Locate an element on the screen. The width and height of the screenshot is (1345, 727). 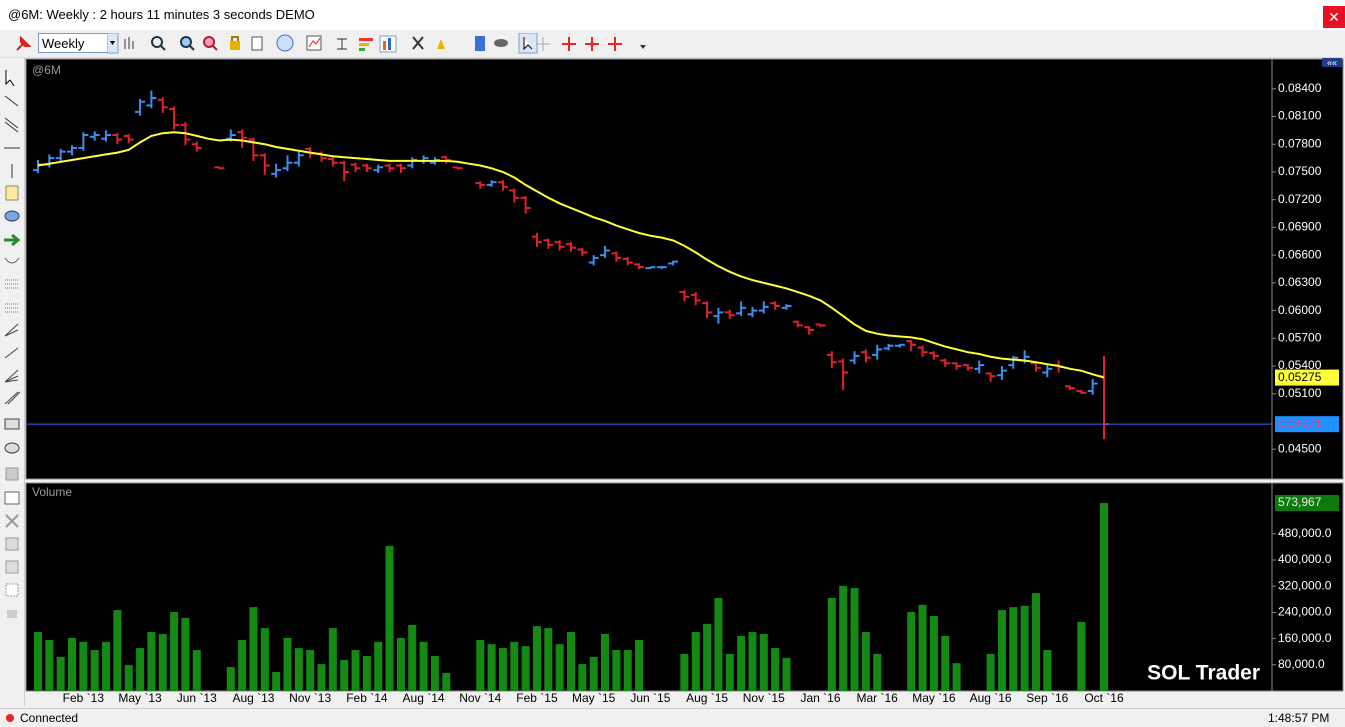
toolbar: Weekly is located at coordinates (672, 44).